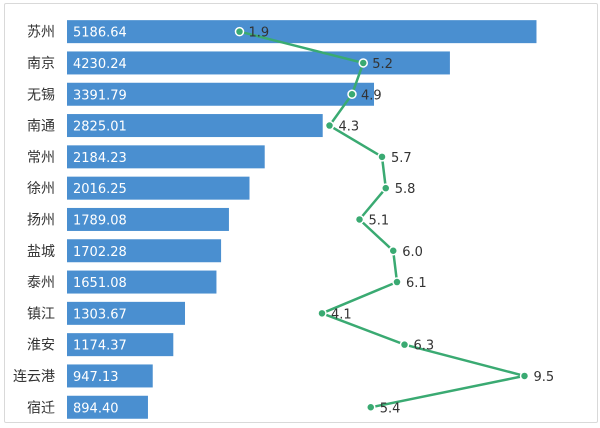 The image size is (600, 428). Describe the element at coordinates (41, 158) in the screenshot. I see `category-label: 常州` at that location.